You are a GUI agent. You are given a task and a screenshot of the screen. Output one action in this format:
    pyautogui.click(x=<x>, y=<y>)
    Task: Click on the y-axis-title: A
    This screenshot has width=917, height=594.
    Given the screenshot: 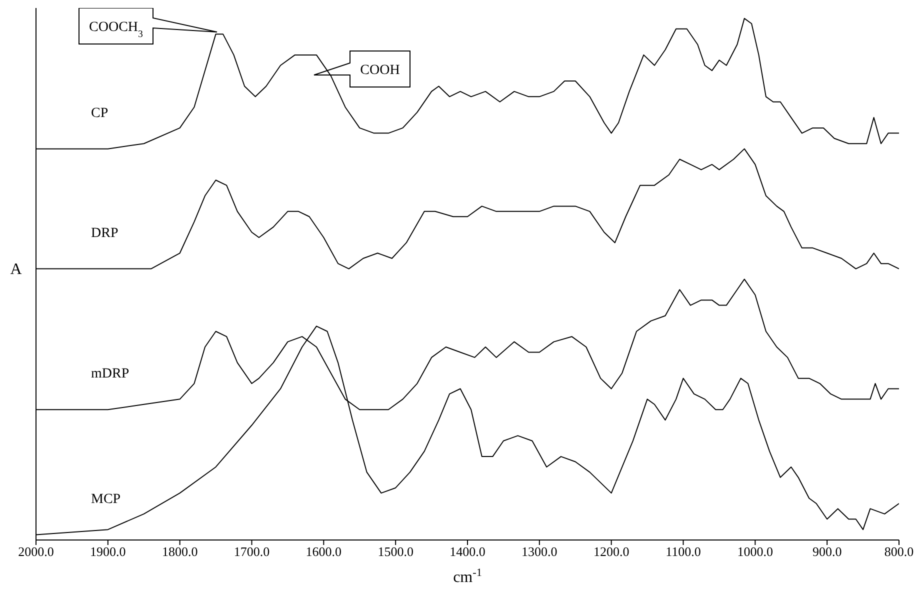 What is the action you would take?
    pyautogui.click(x=16, y=269)
    